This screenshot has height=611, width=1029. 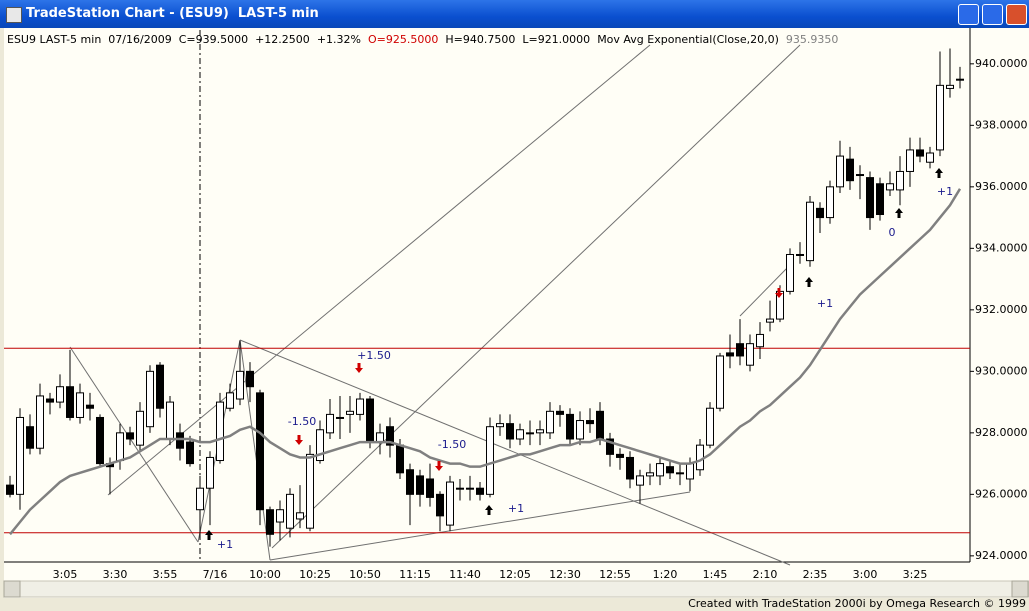 I want to click on scroll-right, so click(x=1020, y=589).